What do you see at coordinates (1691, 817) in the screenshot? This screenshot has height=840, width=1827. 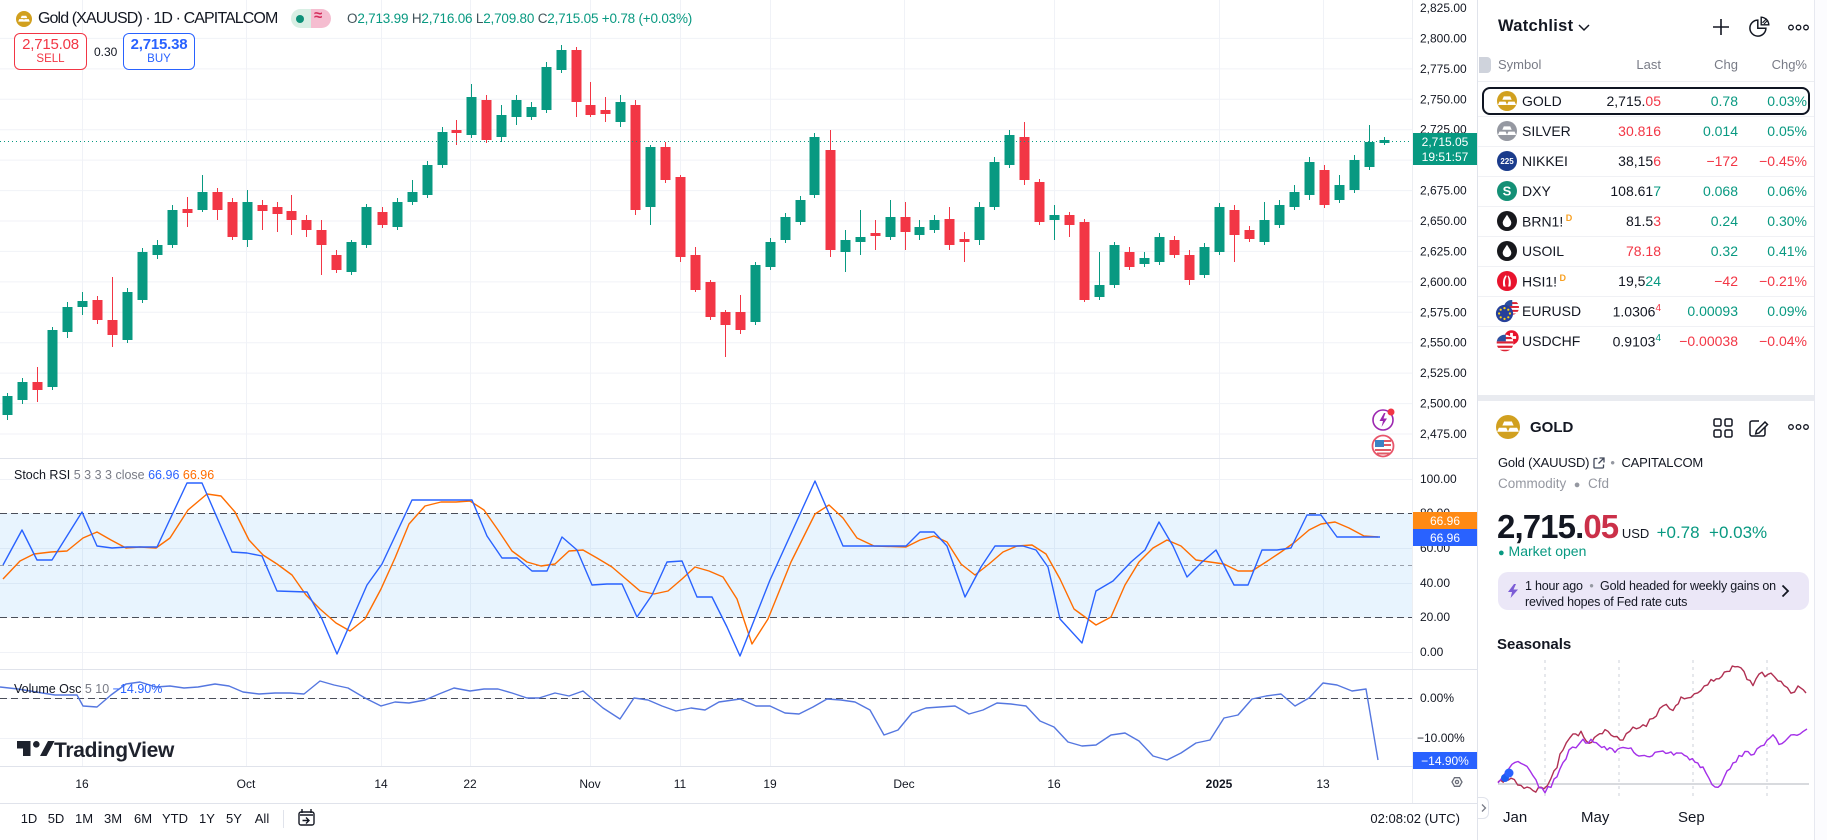 I see `svg-text: Sep` at bounding box center [1691, 817].